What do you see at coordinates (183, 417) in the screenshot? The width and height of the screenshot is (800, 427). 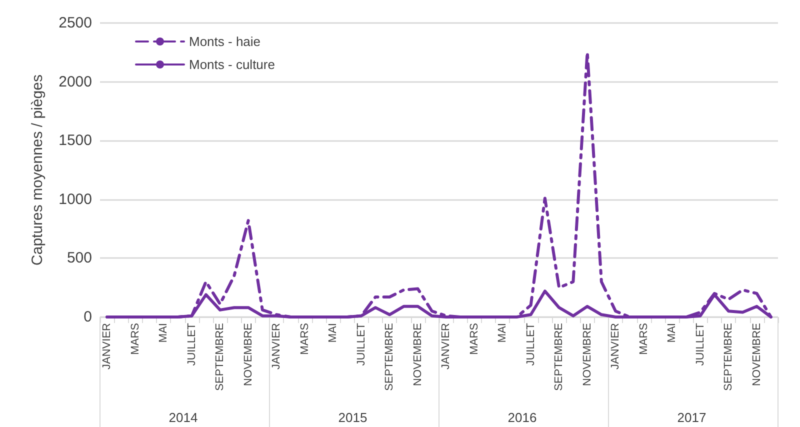 I see `text: 2014` at bounding box center [183, 417].